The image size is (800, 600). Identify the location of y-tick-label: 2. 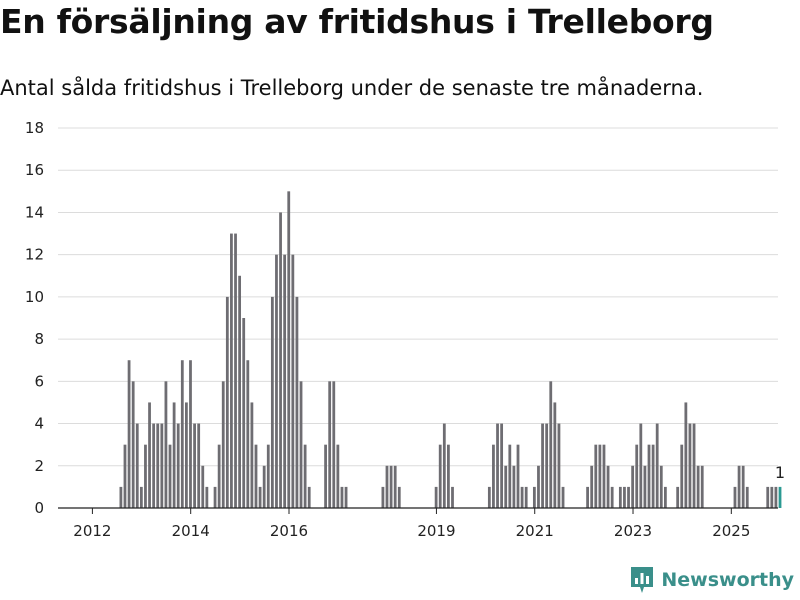
(39, 466).